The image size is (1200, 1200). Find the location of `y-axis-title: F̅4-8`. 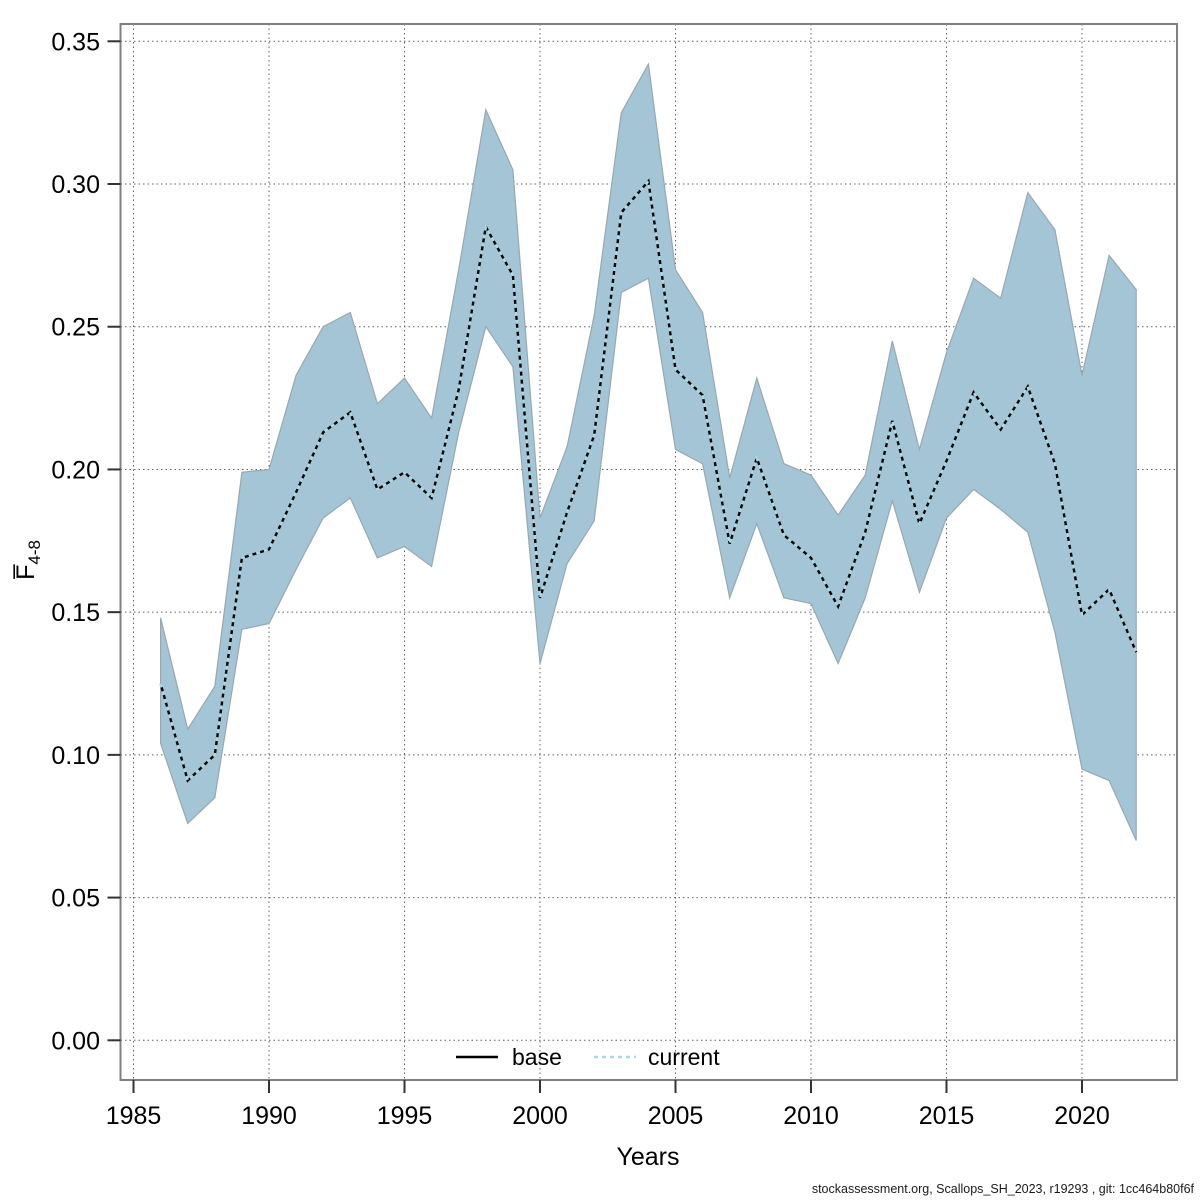

y-axis-title: F̅4-8 is located at coordinates (28, 560).